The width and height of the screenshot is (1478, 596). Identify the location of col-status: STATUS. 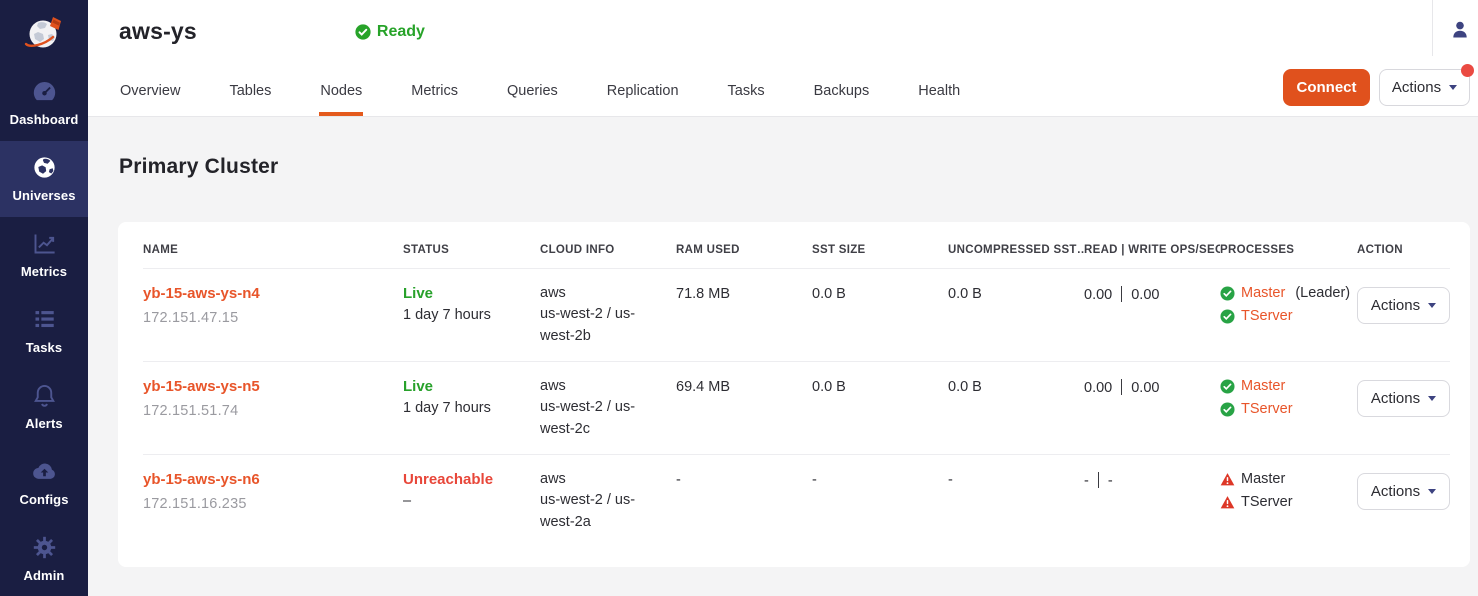
(426, 250).